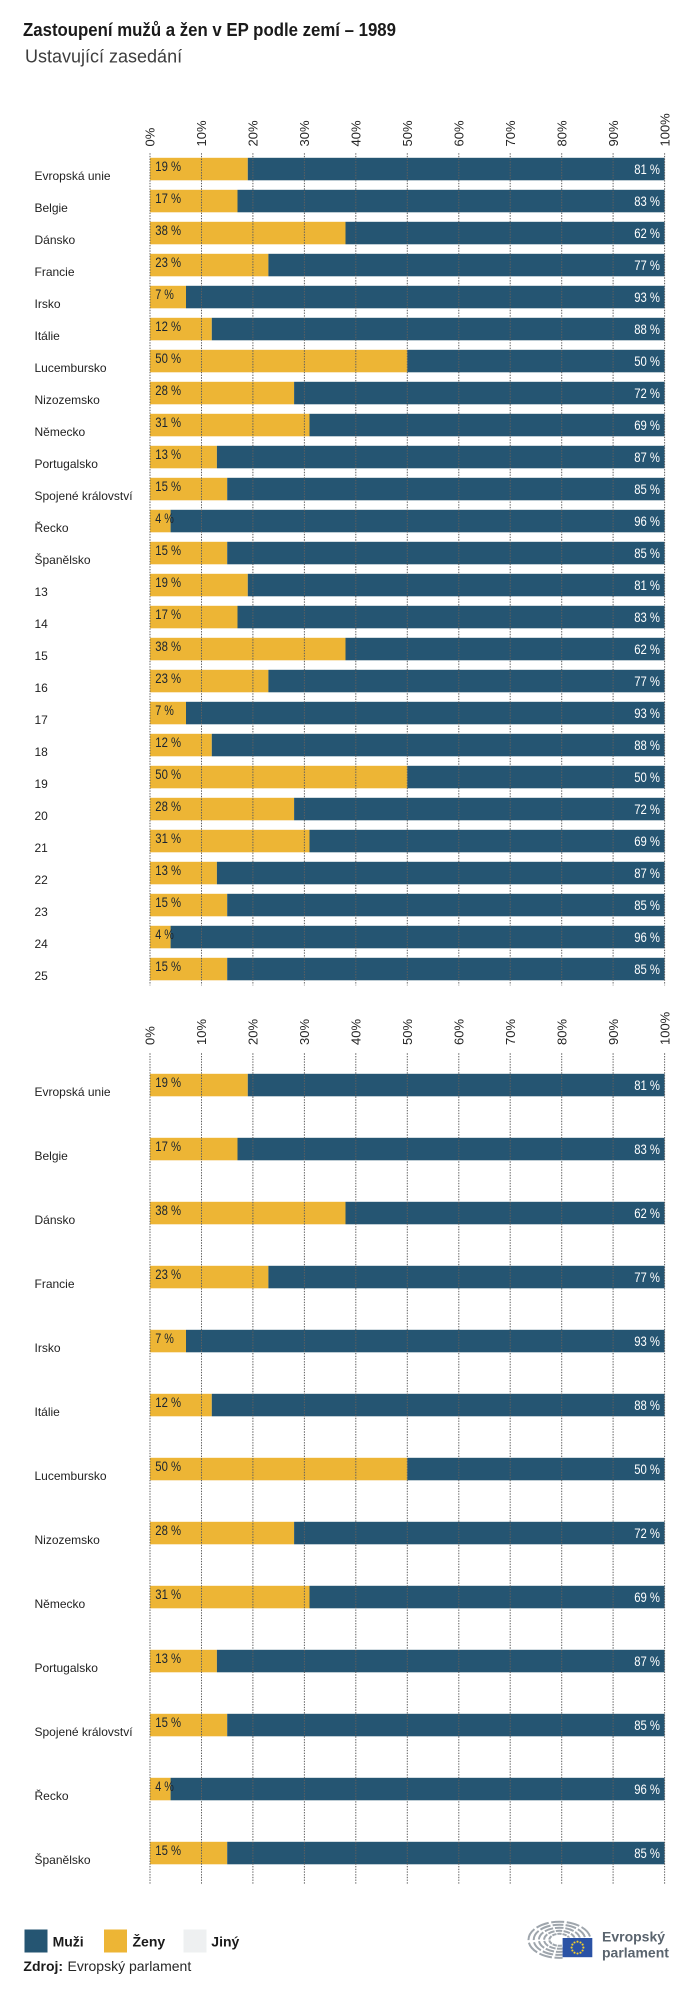  What do you see at coordinates (42, 848) in the screenshot?
I see `svg-text: 21` at bounding box center [42, 848].